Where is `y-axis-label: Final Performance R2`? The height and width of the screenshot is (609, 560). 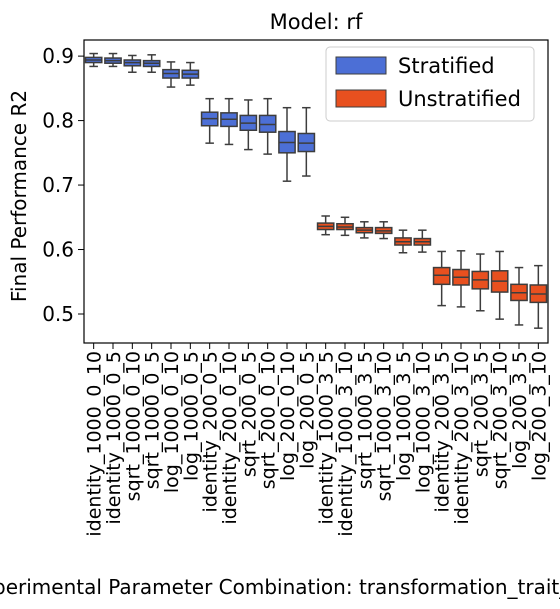 y-axis-label: Final Performance R2 is located at coordinates (19, 196).